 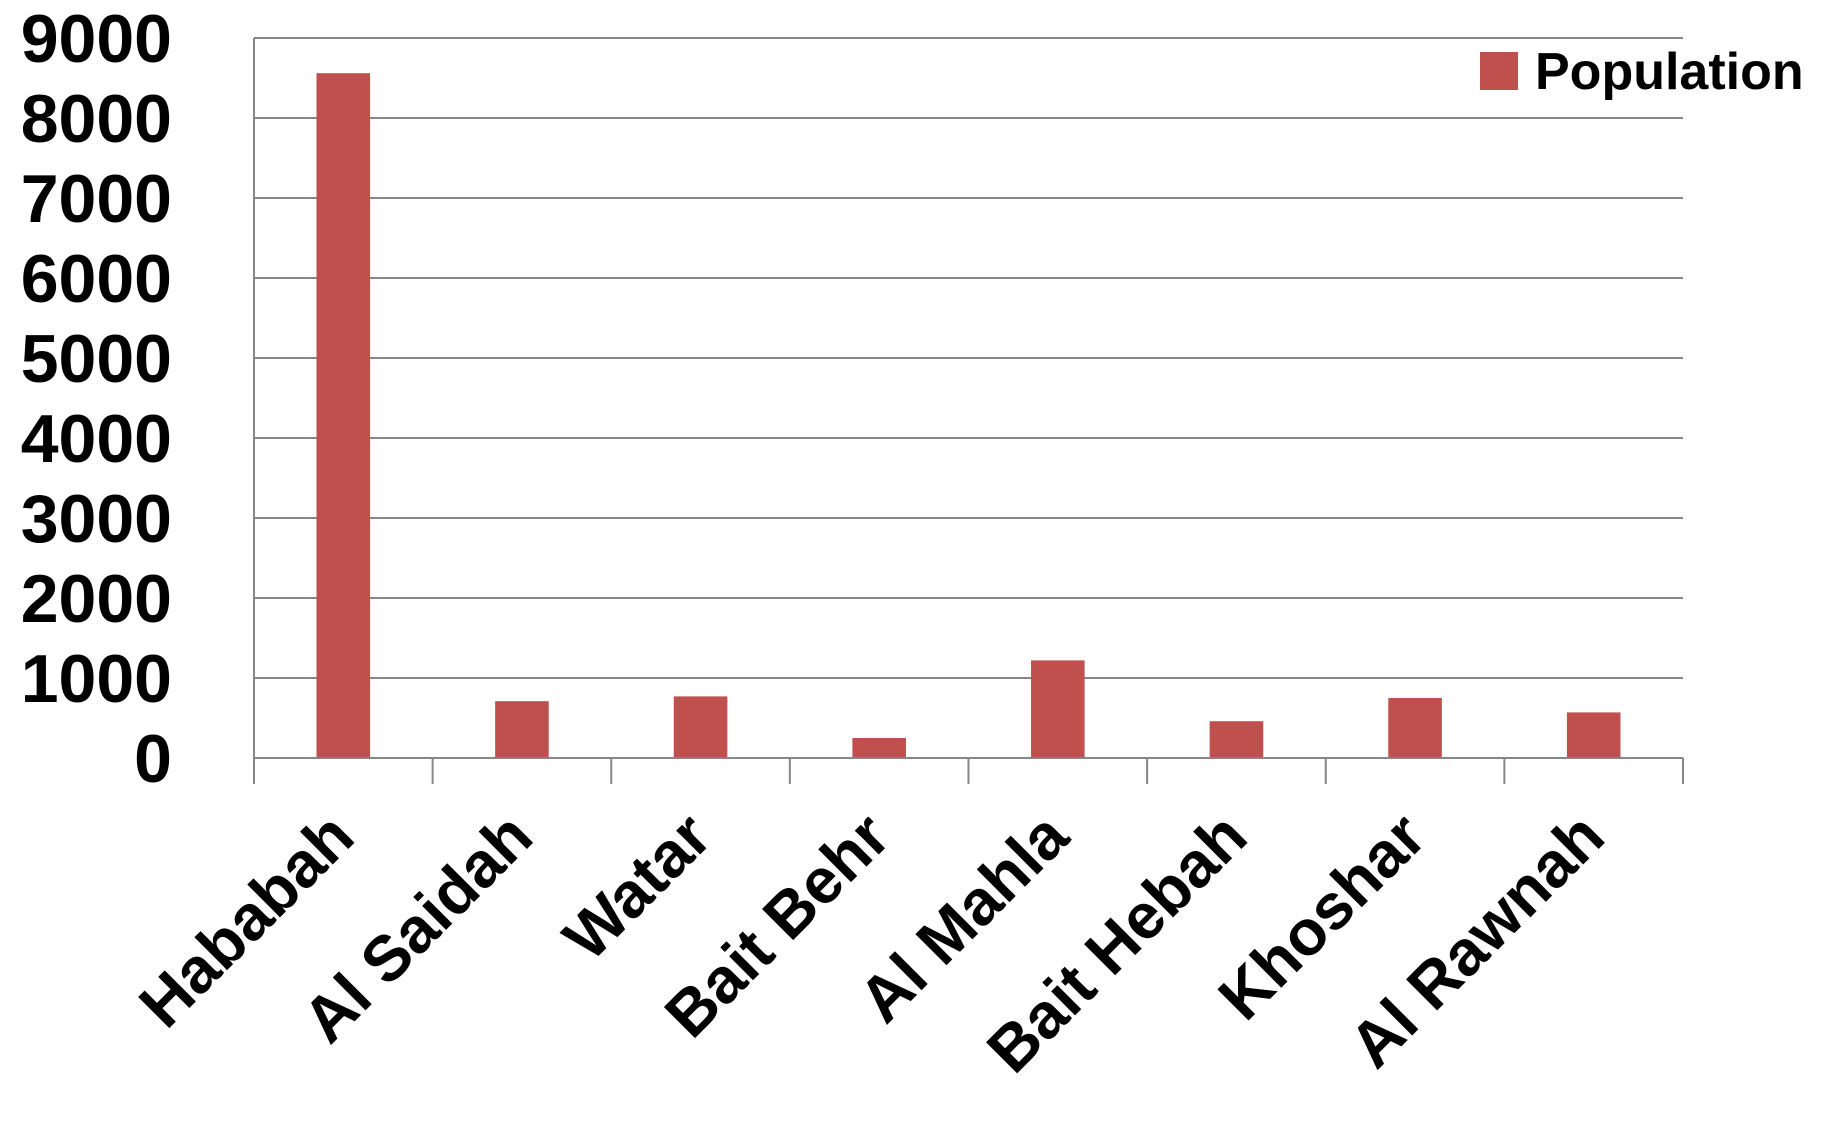 I want to click on bar-khoshar, so click(x=1415, y=728).